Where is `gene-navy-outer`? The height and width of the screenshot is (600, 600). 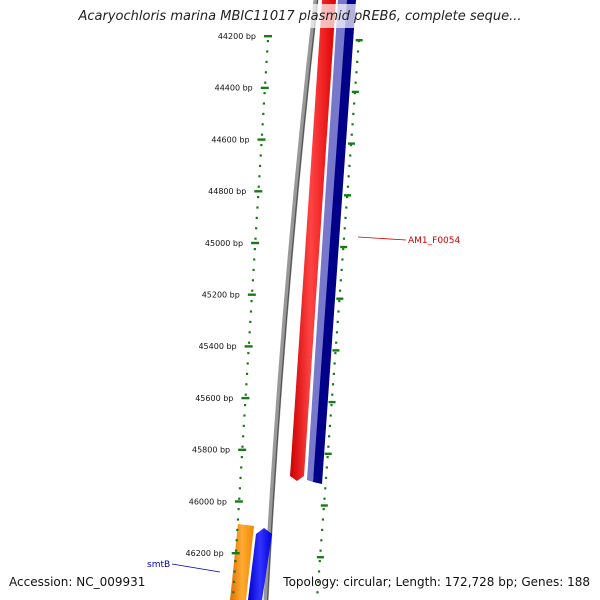
gene-navy-outer is located at coordinates (334, 242).